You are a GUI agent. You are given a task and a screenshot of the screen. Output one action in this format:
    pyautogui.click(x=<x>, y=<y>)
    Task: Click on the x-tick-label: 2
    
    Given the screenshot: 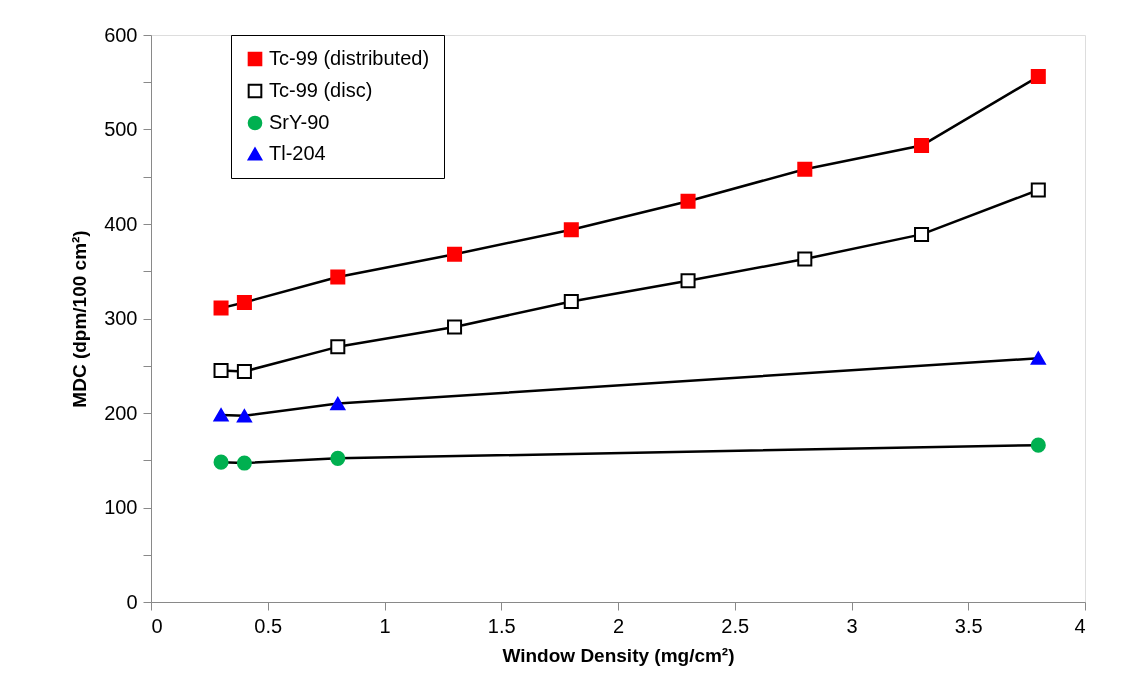 What is the action you would take?
    pyautogui.click(x=618, y=625)
    